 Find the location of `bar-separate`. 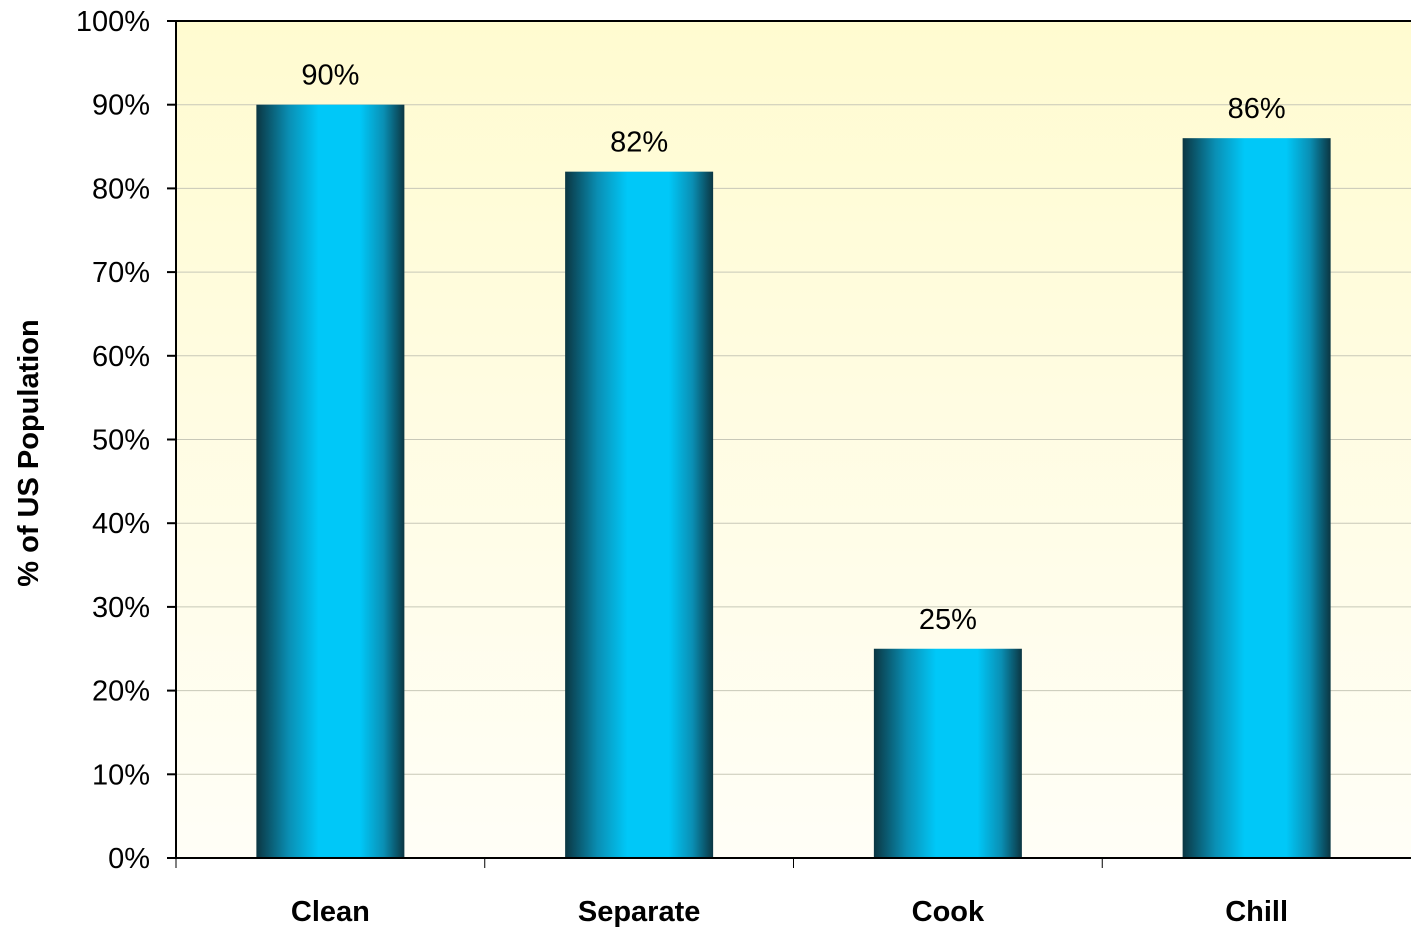

bar-separate is located at coordinates (639, 514).